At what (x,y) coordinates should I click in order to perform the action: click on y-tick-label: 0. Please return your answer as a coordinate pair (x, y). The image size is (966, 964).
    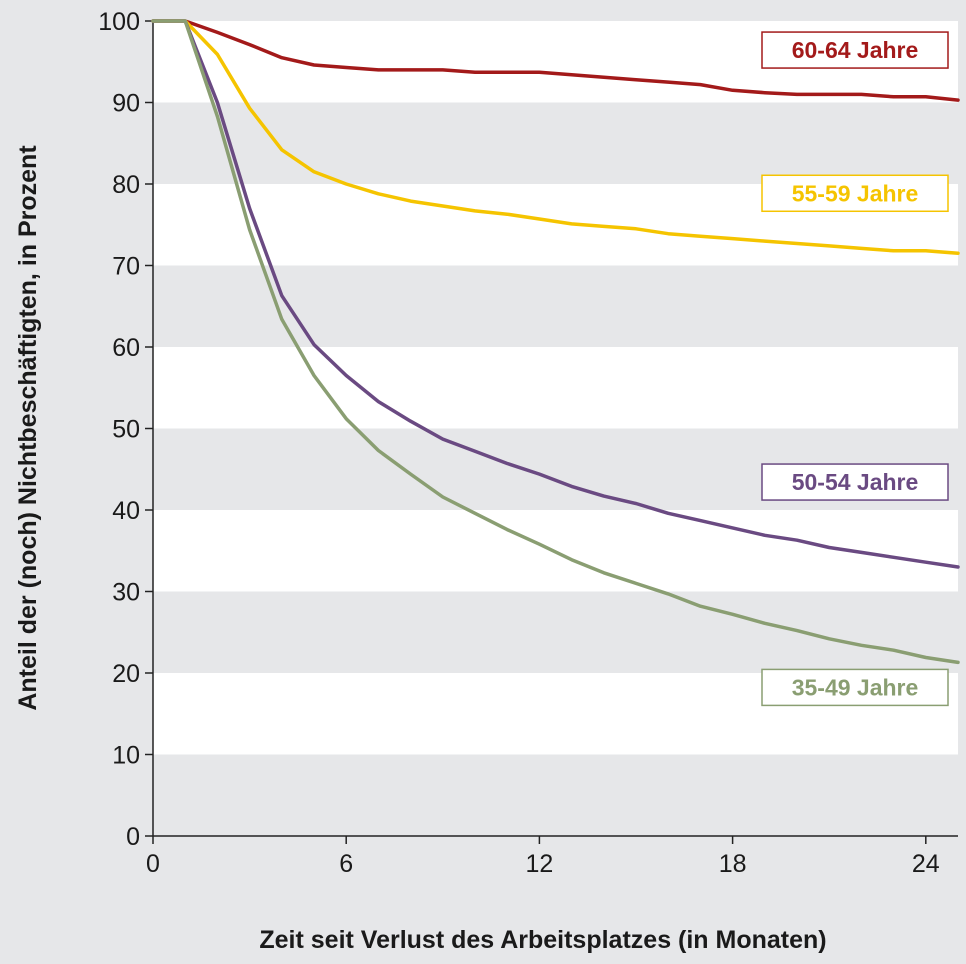
    Looking at the image, I should click on (133, 837).